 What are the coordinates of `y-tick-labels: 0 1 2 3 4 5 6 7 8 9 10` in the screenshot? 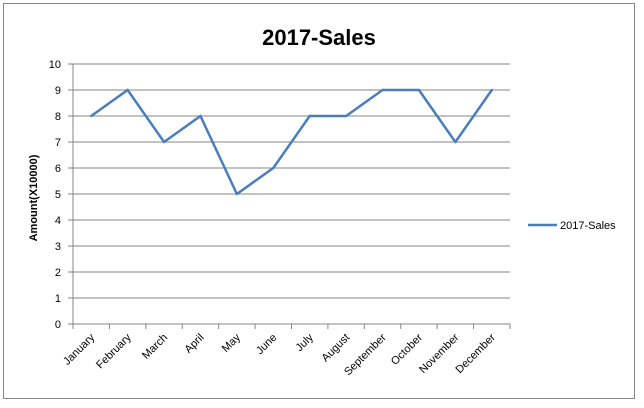 It's located at (55, 195).